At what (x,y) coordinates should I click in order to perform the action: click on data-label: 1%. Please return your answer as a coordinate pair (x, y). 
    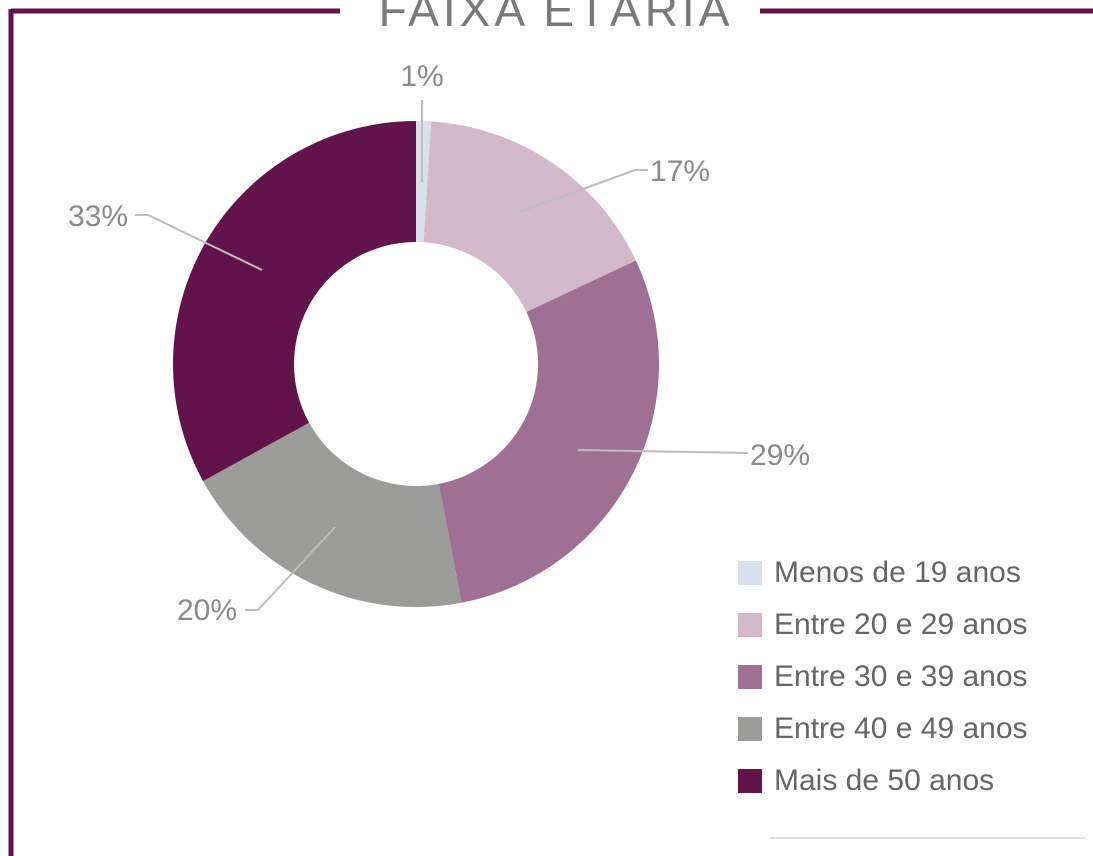
    Looking at the image, I should click on (421, 76).